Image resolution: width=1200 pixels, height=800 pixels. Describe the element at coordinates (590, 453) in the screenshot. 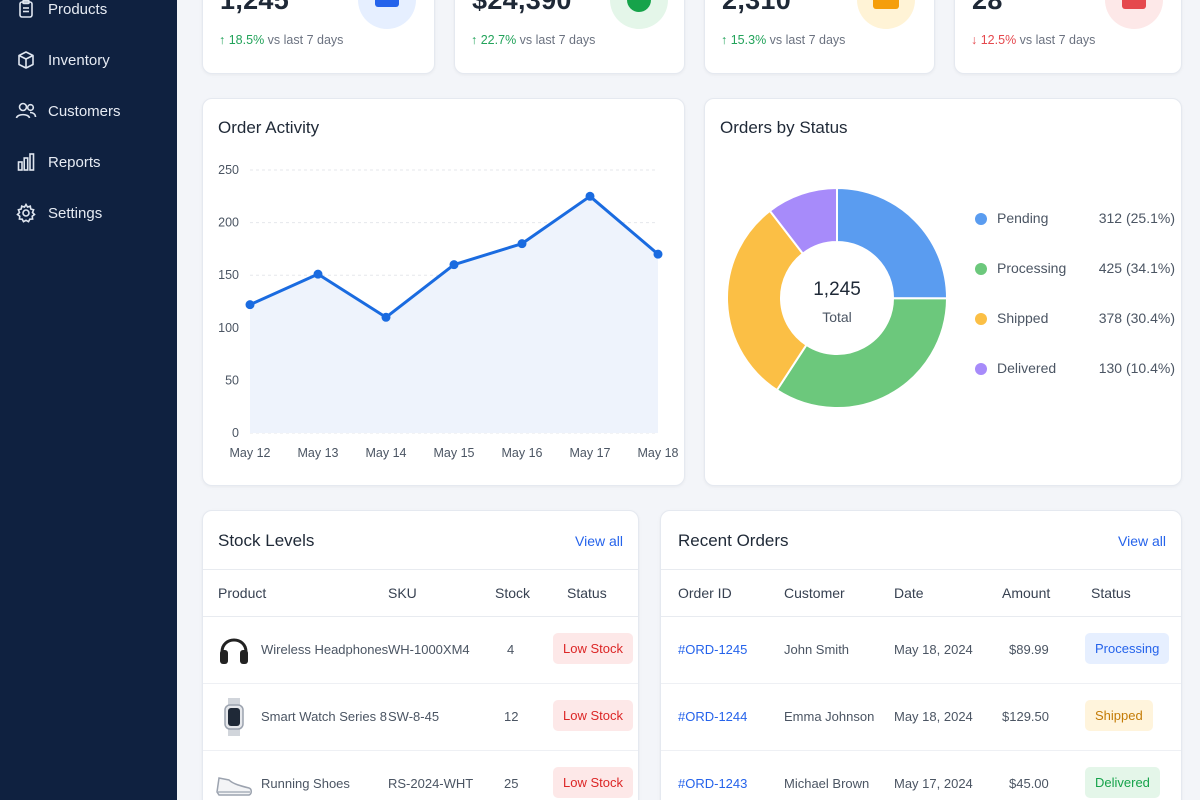

I see `x-tick-label: May 17` at that location.